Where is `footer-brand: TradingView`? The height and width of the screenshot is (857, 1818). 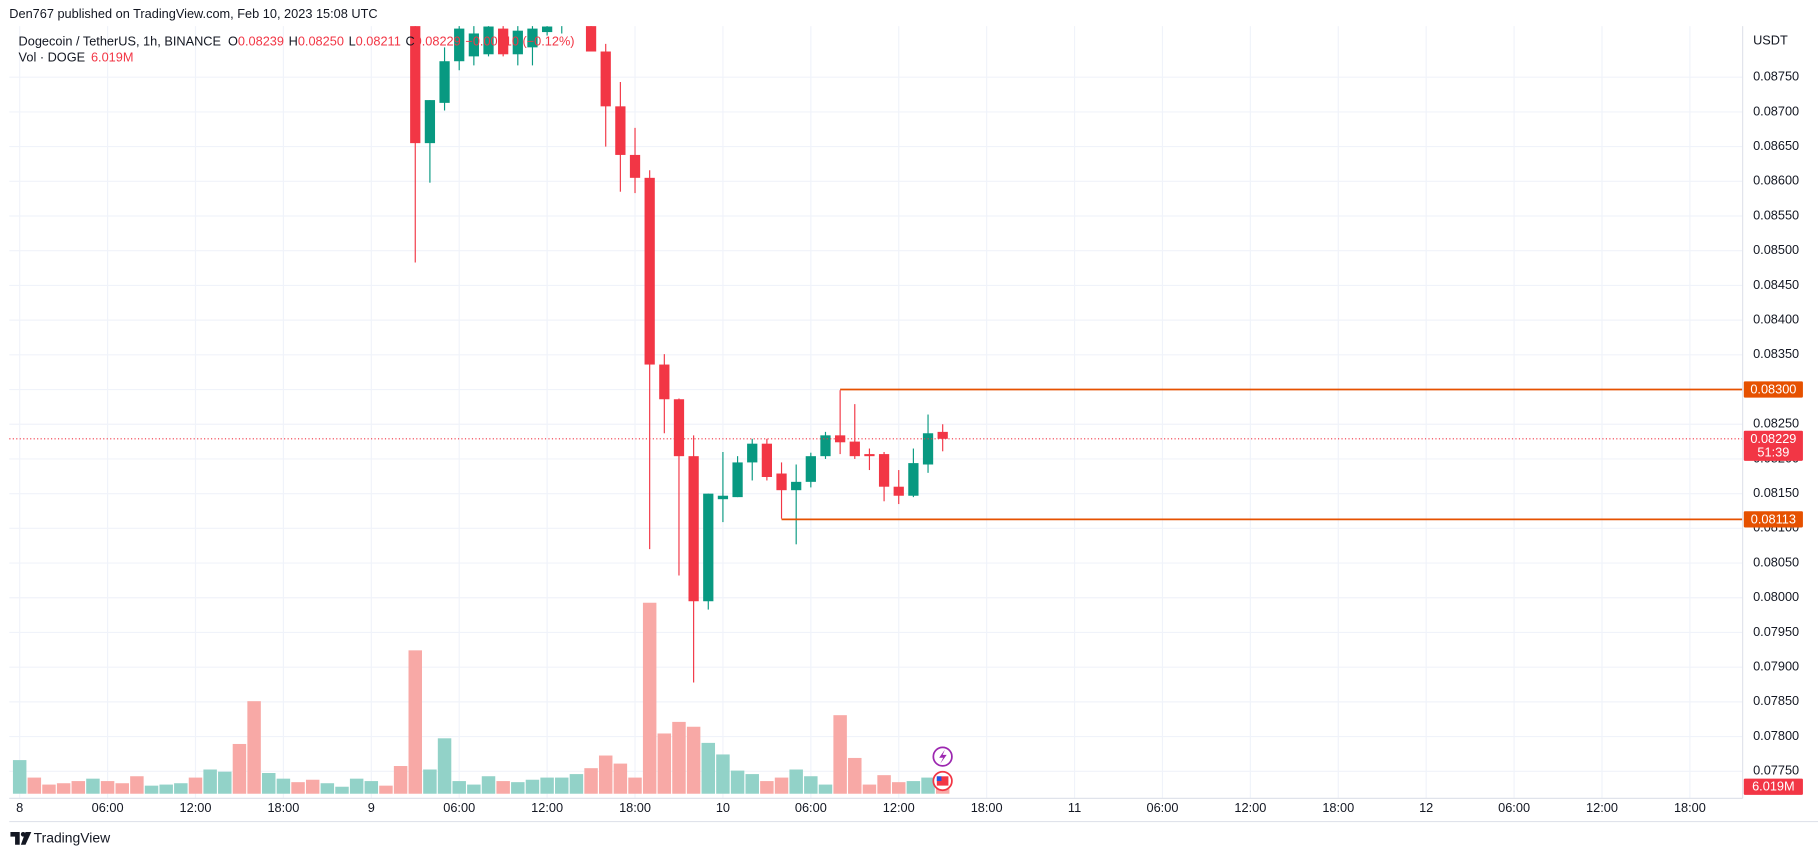
footer-brand: TradingView is located at coordinates (72, 838).